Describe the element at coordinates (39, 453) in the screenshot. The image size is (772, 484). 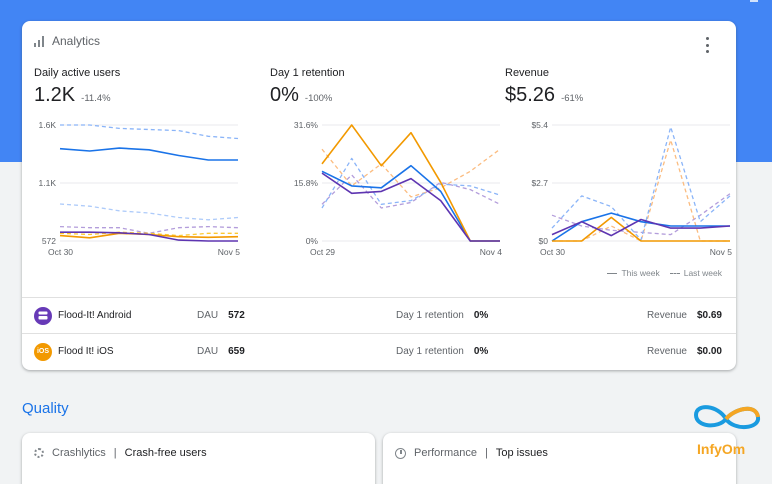
I see `crashlytics-icon` at that location.